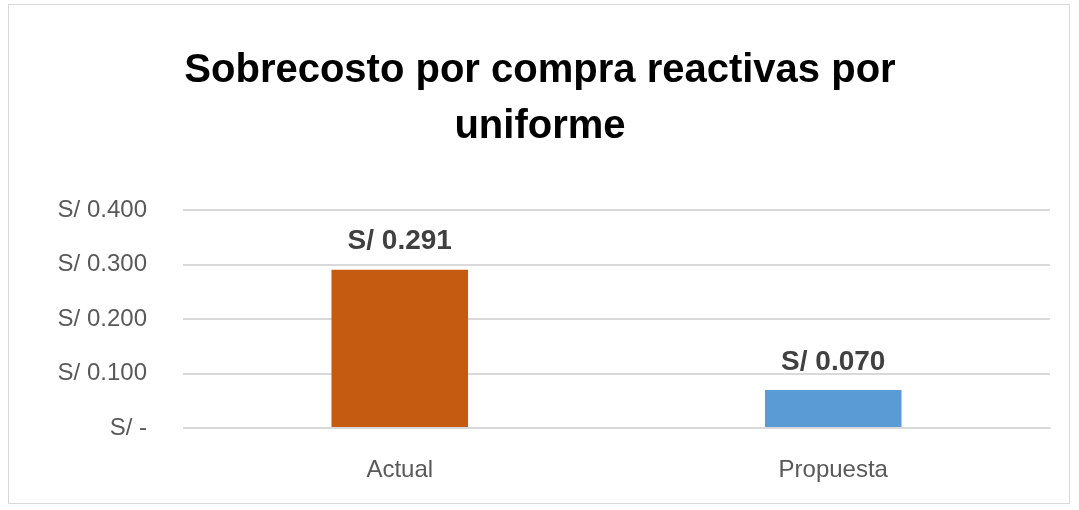  I want to click on y-tick-label: S/ 0.100, so click(102, 372).